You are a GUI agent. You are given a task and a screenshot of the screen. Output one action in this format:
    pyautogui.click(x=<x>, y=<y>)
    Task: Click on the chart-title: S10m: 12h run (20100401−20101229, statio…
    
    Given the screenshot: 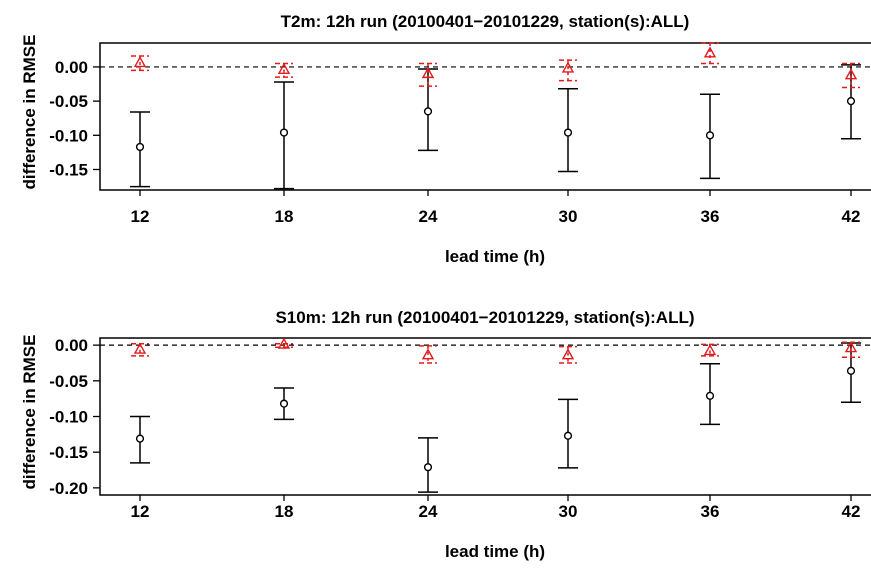 What is the action you would take?
    pyautogui.click(x=484, y=317)
    